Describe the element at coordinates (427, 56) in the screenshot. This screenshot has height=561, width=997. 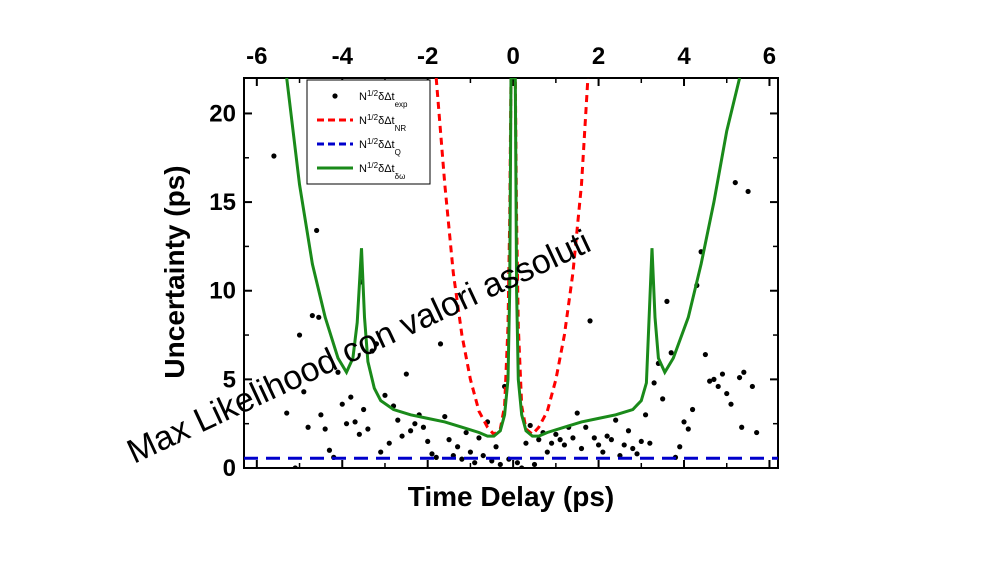
I see `x-tick-label: -2` at that location.